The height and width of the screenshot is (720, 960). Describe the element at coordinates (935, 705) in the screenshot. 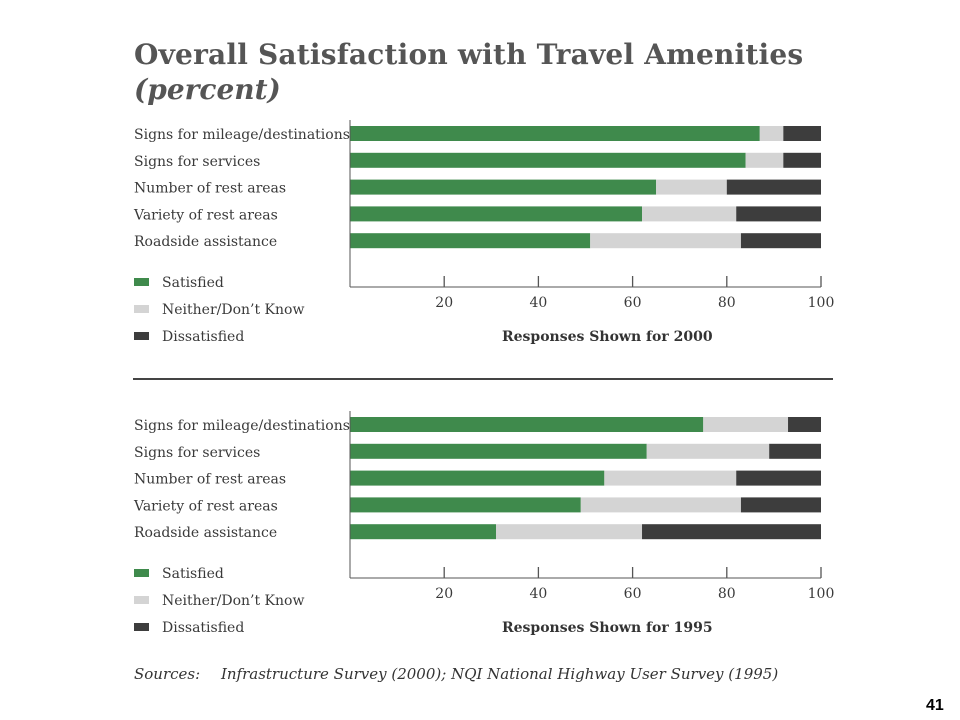

I see `page-number: 41` at that location.